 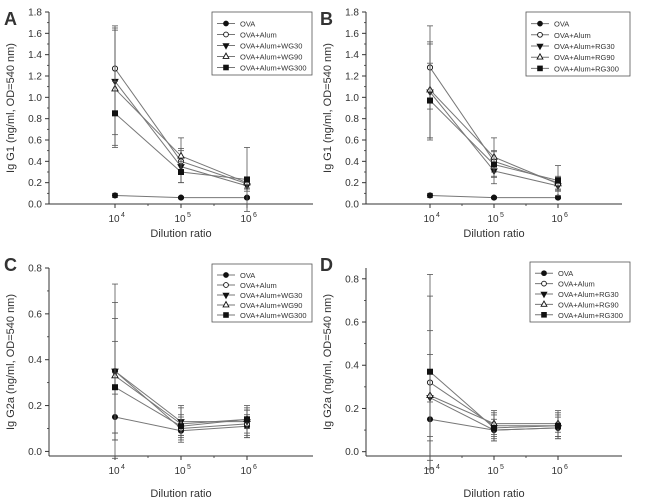 What do you see at coordinates (271, 305) in the screenshot?
I see `legend-label: OVA+Alum+WG90` at bounding box center [271, 305].